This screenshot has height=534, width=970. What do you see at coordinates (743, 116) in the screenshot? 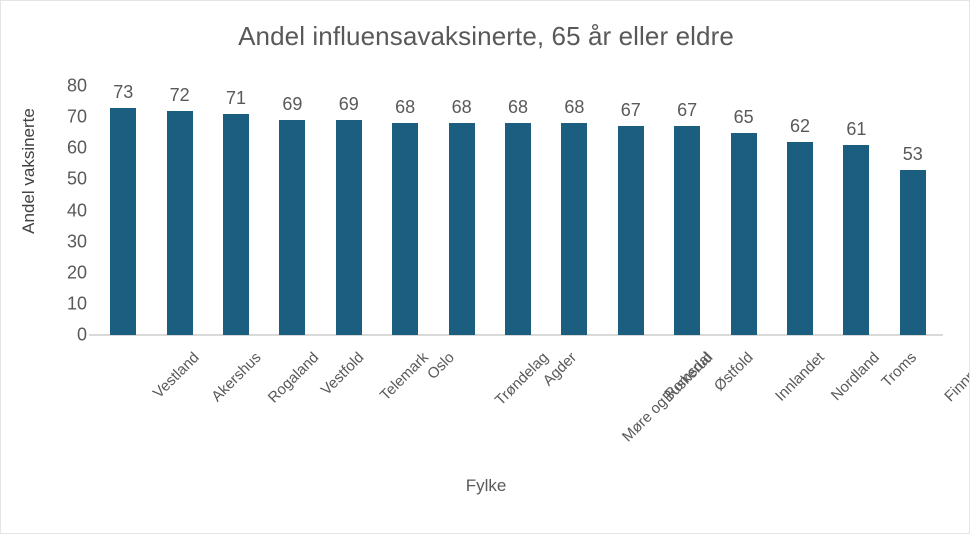
I see `bar-value-label: 65` at bounding box center [743, 116].